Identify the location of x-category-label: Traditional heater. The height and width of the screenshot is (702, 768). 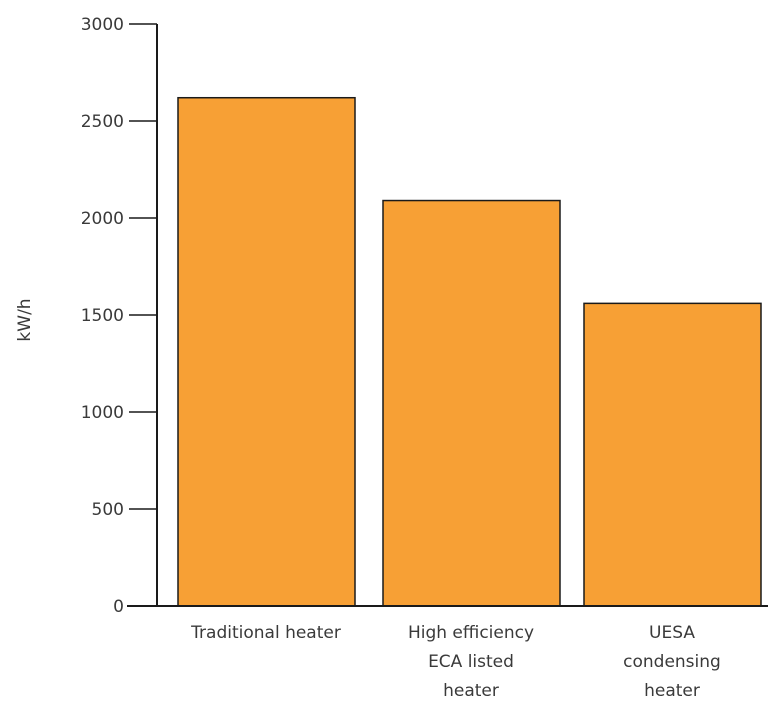
(265, 633).